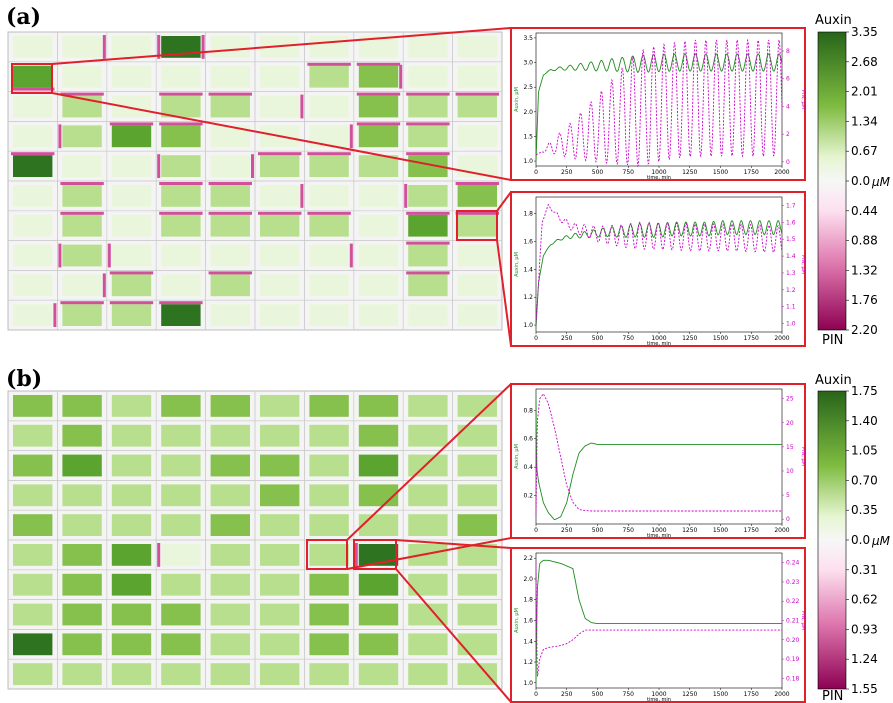  Describe the element at coordinates (793, 582) in the screenshot. I see `y-tick-label-right: 0.23` at that location.